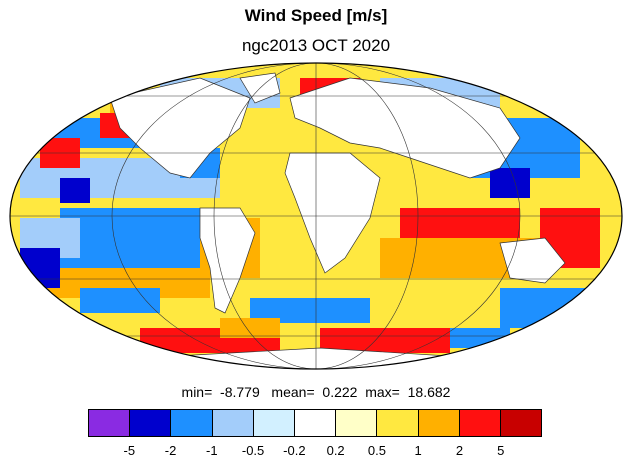 This screenshot has height=466, width=632. I want to click on colorbar-tick-label: -0.5, so click(253, 450).